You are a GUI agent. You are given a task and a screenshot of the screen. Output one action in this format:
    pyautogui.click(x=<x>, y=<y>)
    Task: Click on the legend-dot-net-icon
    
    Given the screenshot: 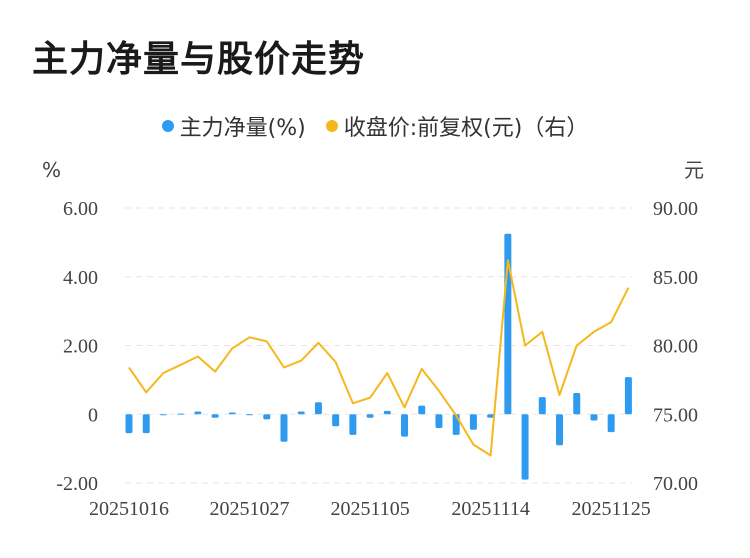 What is the action you would take?
    pyautogui.click(x=167, y=126)
    